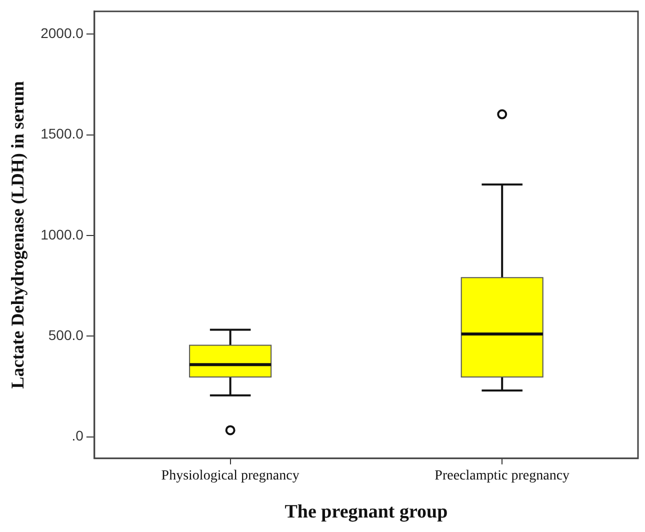 Image resolution: width=645 pixels, height=532 pixels. What do you see at coordinates (230, 476) in the screenshot?
I see `x-tick-label: Physiological pregnancy` at bounding box center [230, 476].